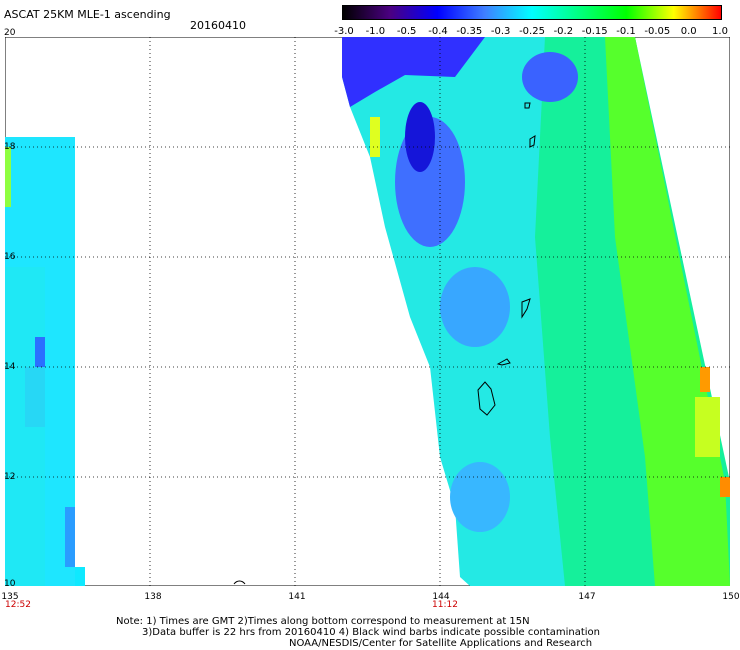  What do you see at coordinates (438, 31) in the screenshot?
I see `colorbar-label: -0.4` at bounding box center [438, 31].